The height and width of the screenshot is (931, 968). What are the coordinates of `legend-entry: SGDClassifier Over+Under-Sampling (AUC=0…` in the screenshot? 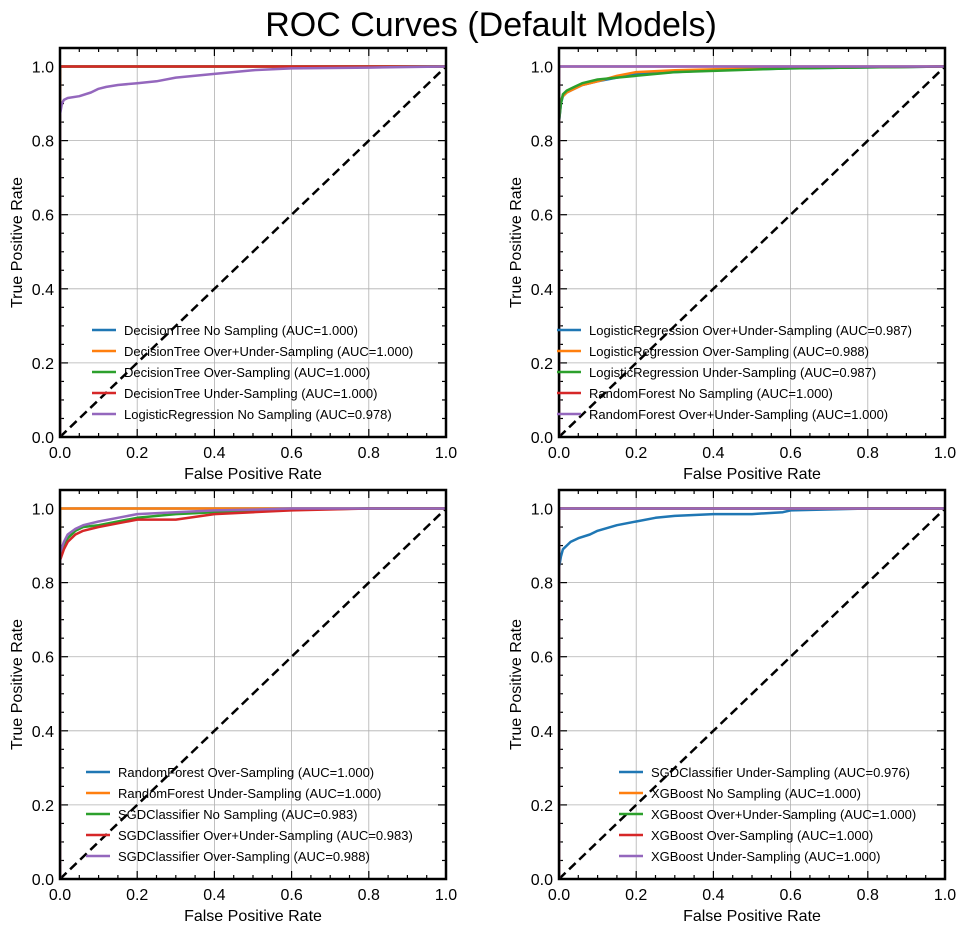 It's located at (265, 835).